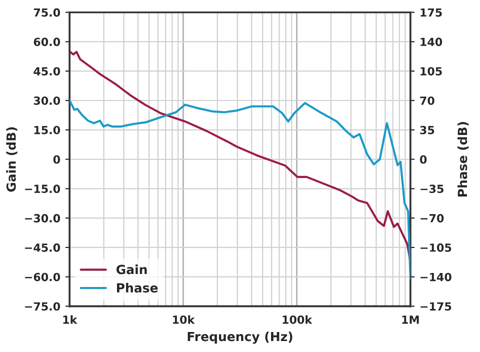  Describe the element at coordinates (12, 159) in the screenshot. I see `y-axis-title: Gain (dB)` at that location.